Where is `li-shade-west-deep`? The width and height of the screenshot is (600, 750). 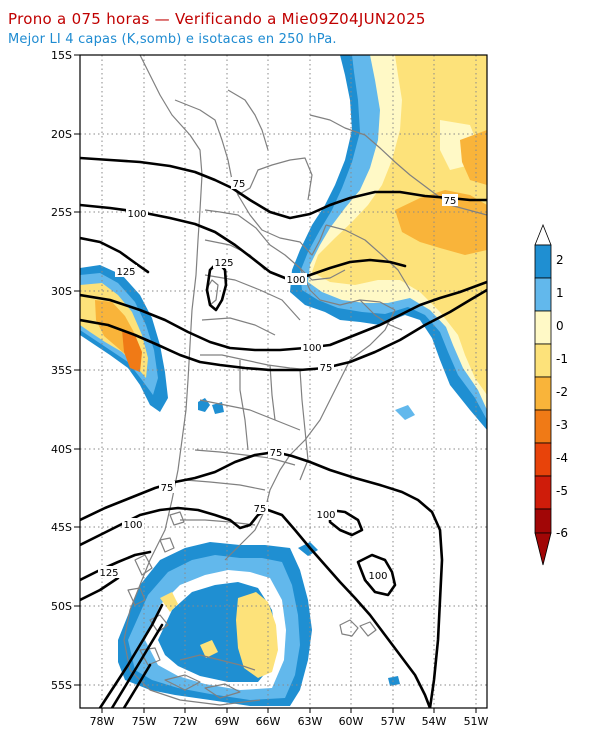 li-shade-west-deep is located at coordinates (132, 351).